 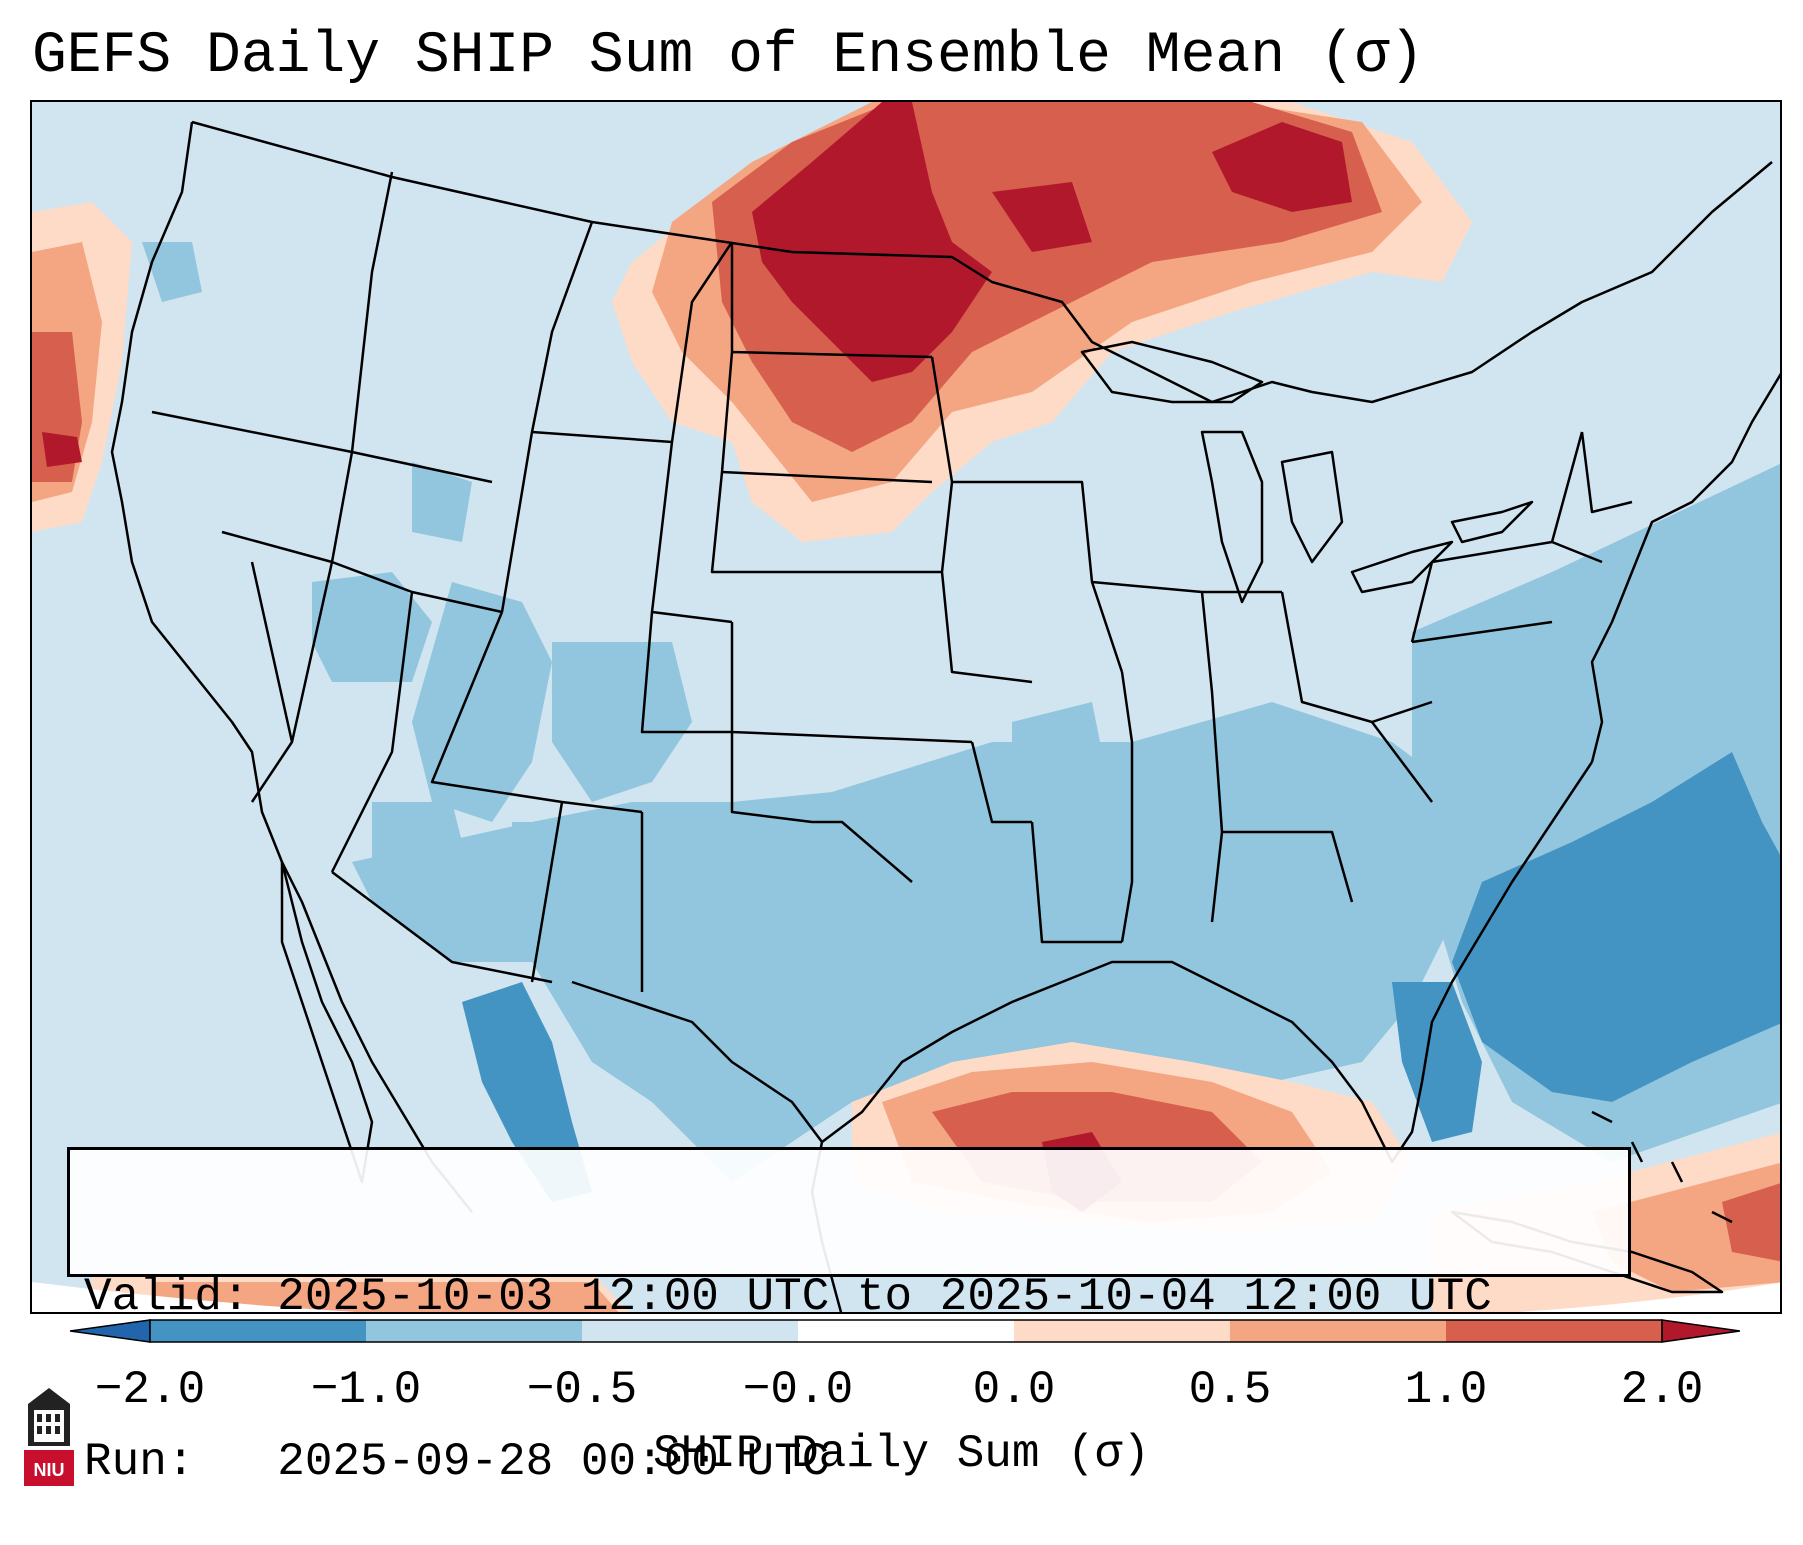 I want to click on run-time-line: Run: 2025-09-28 00:00 UTC, so click(x=457, y=1462).